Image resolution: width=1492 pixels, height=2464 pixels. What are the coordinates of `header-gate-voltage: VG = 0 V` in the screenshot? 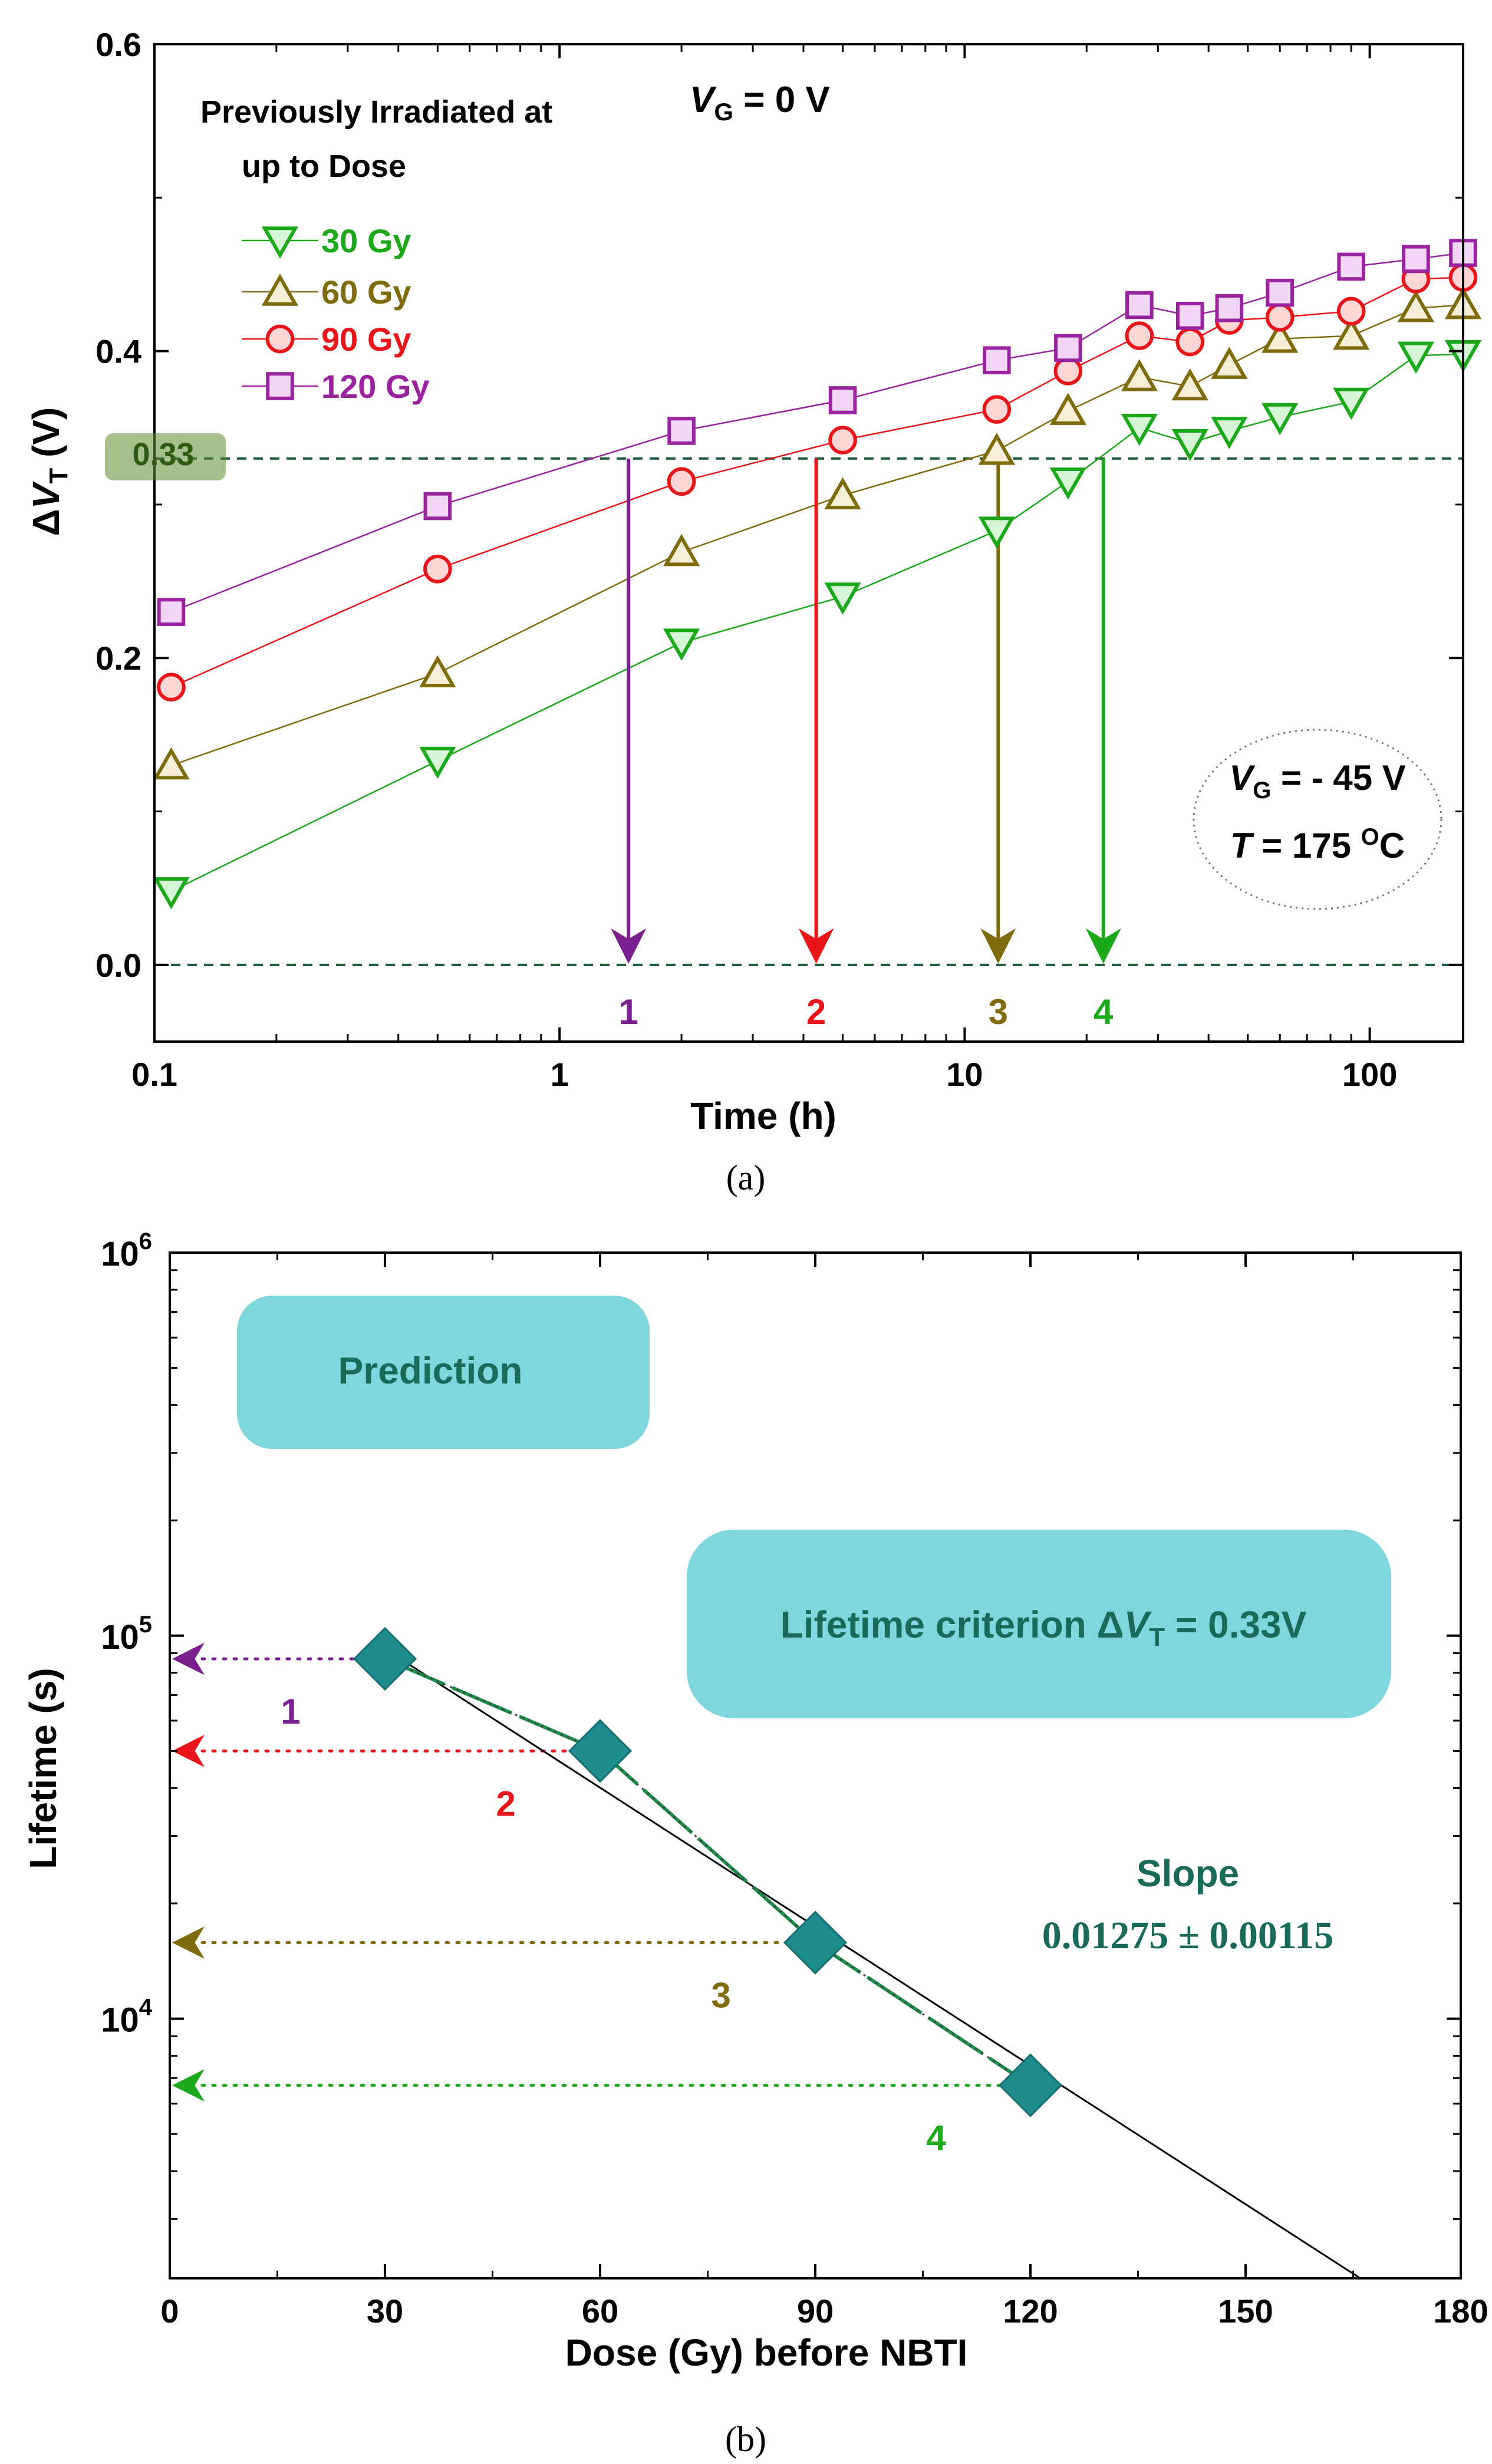 It's located at (760, 103).